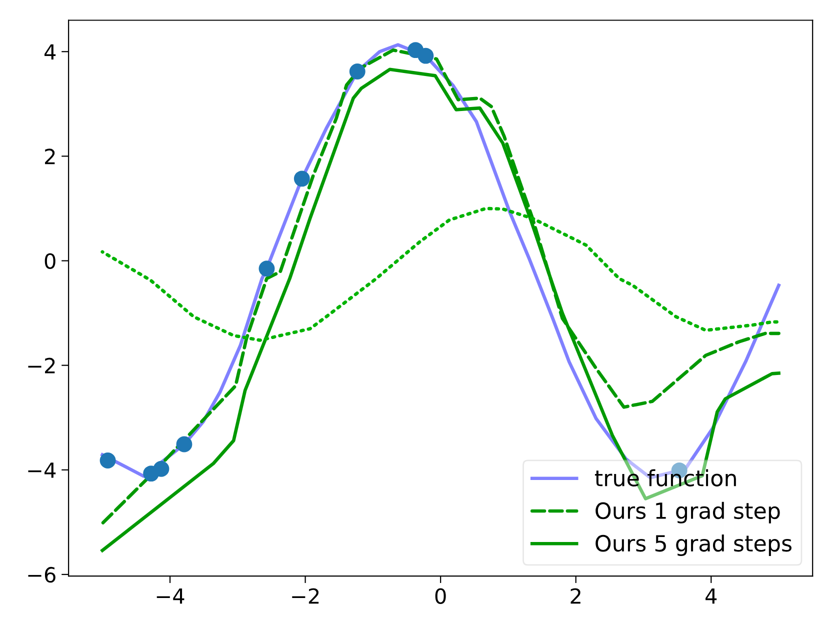 Image resolution: width=836 pixels, height=633 pixels. Describe the element at coordinates (170, 596) in the screenshot. I see `x-tick-label: −4` at that location.